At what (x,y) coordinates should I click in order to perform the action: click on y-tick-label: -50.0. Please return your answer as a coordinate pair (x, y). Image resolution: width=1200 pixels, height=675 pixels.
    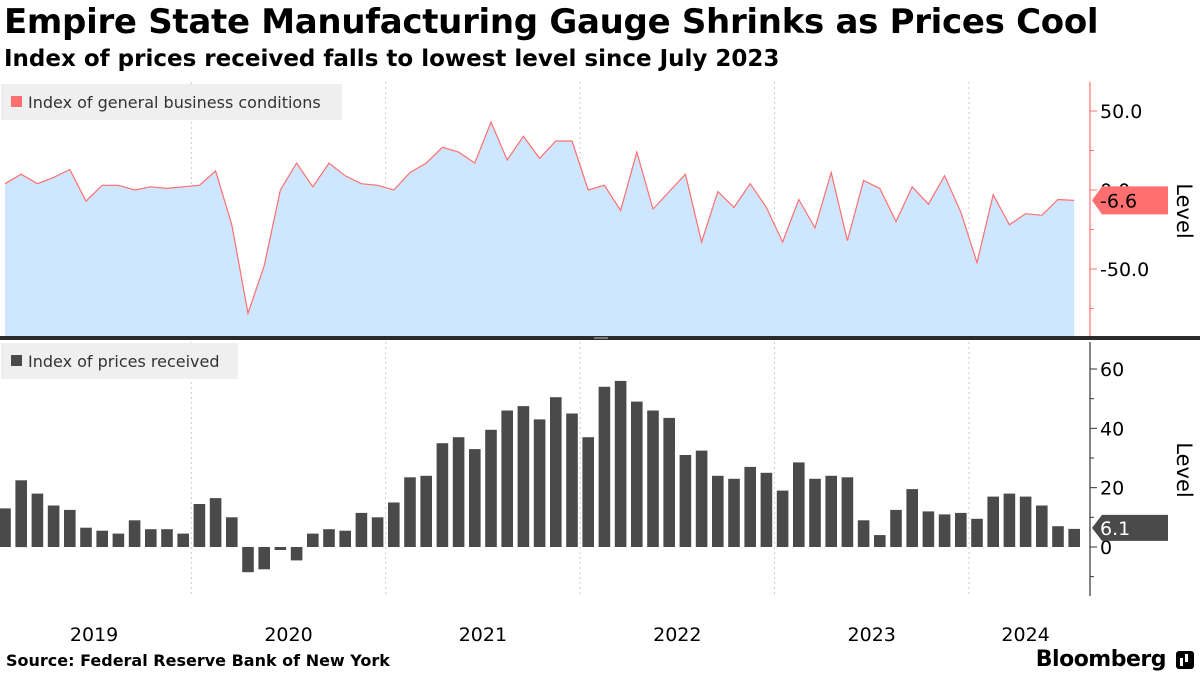
    Looking at the image, I should click on (1124, 270).